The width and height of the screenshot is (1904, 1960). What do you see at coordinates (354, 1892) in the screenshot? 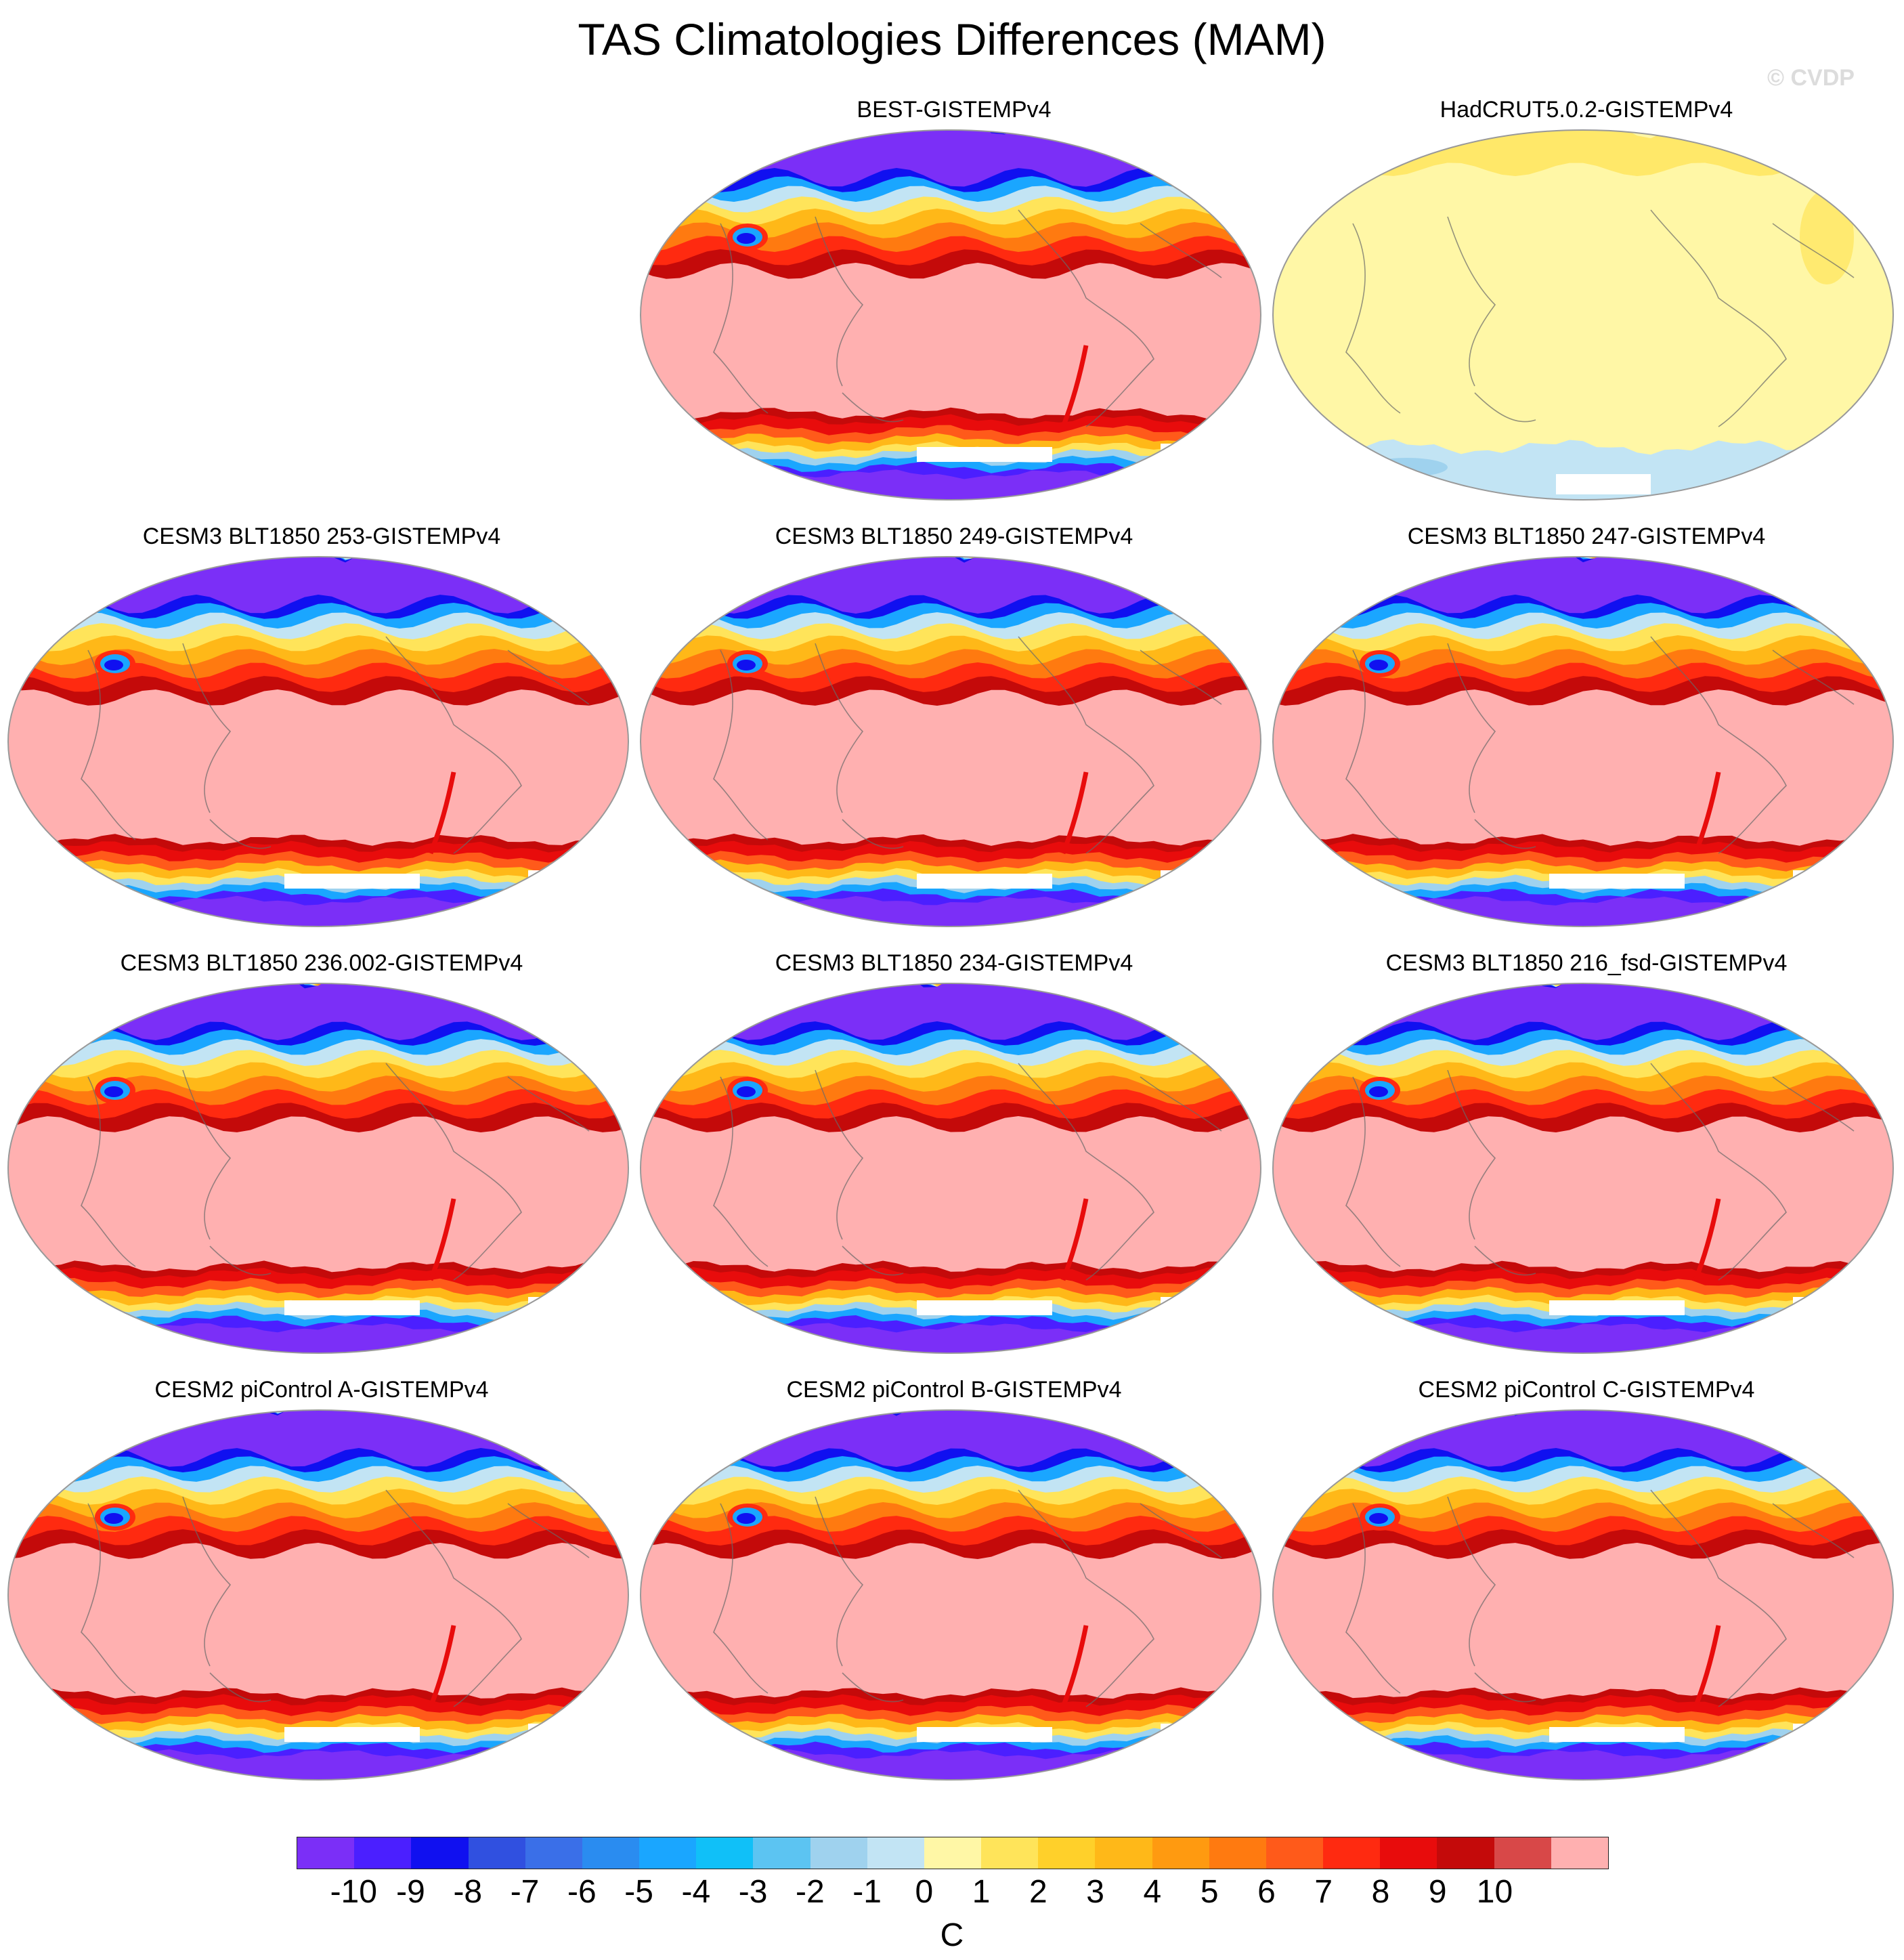
I see `colorbar-tick-label: -10` at bounding box center [354, 1892].